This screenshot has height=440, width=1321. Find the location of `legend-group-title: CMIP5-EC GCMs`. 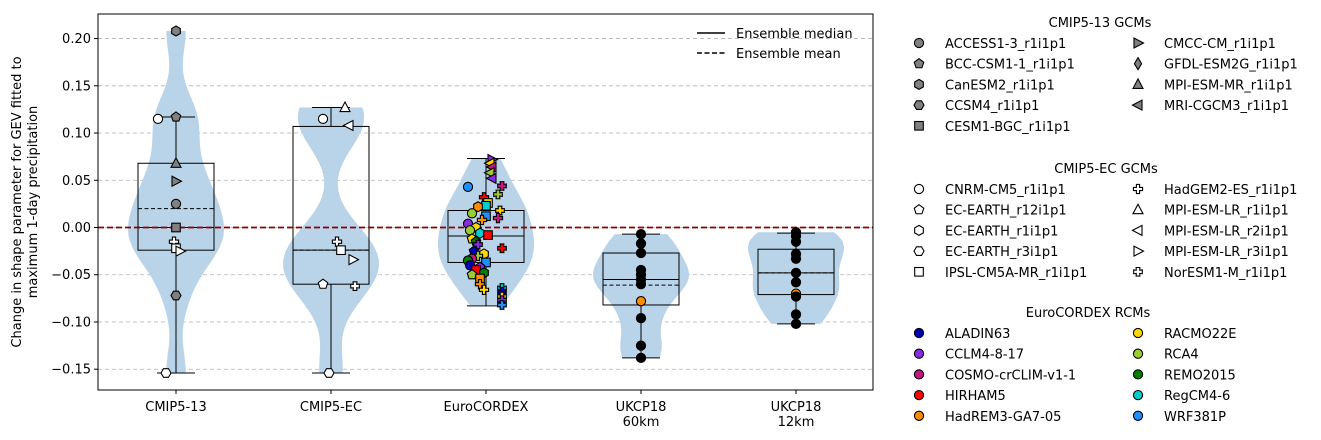

legend-group-title: CMIP5-EC GCMs is located at coordinates (1106, 169).